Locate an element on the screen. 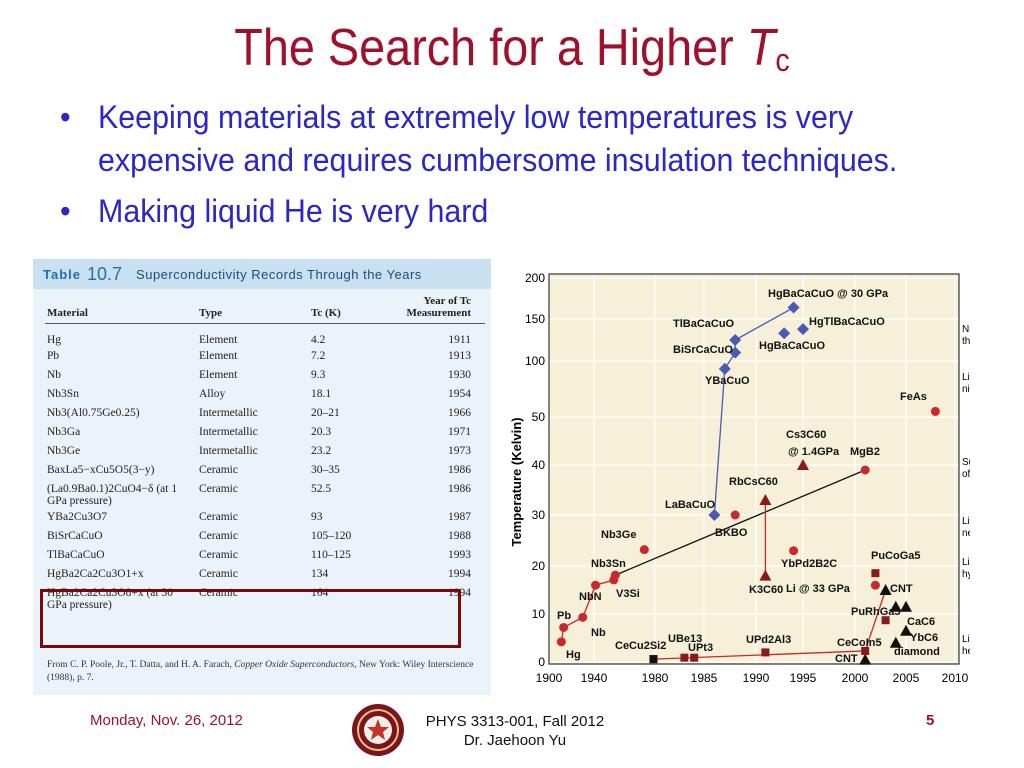 Image resolution: width=1024 pixels, height=768 pixels. point-label: K3C60 is located at coordinates (766, 590).